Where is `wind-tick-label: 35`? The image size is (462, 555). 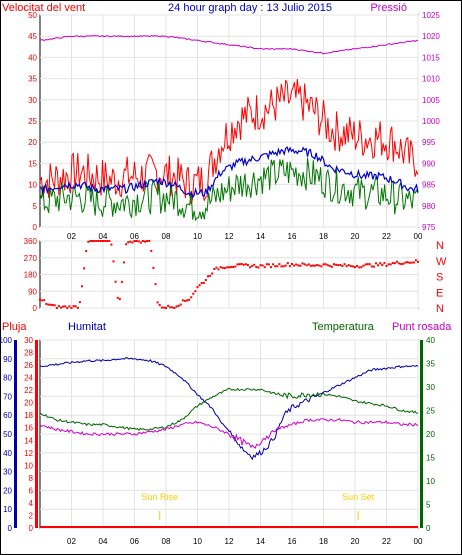 wind-tick-label: 35 is located at coordinates (32, 79).